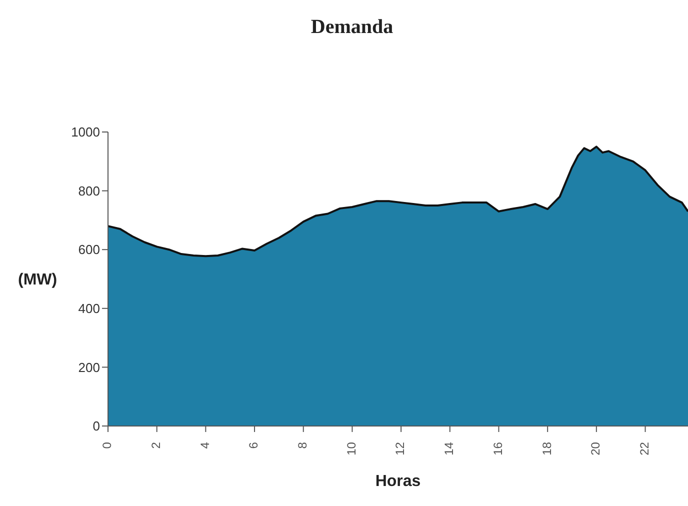 Image resolution: width=688 pixels, height=506 pixels. I want to click on y-tick-label: 800, so click(89, 190).